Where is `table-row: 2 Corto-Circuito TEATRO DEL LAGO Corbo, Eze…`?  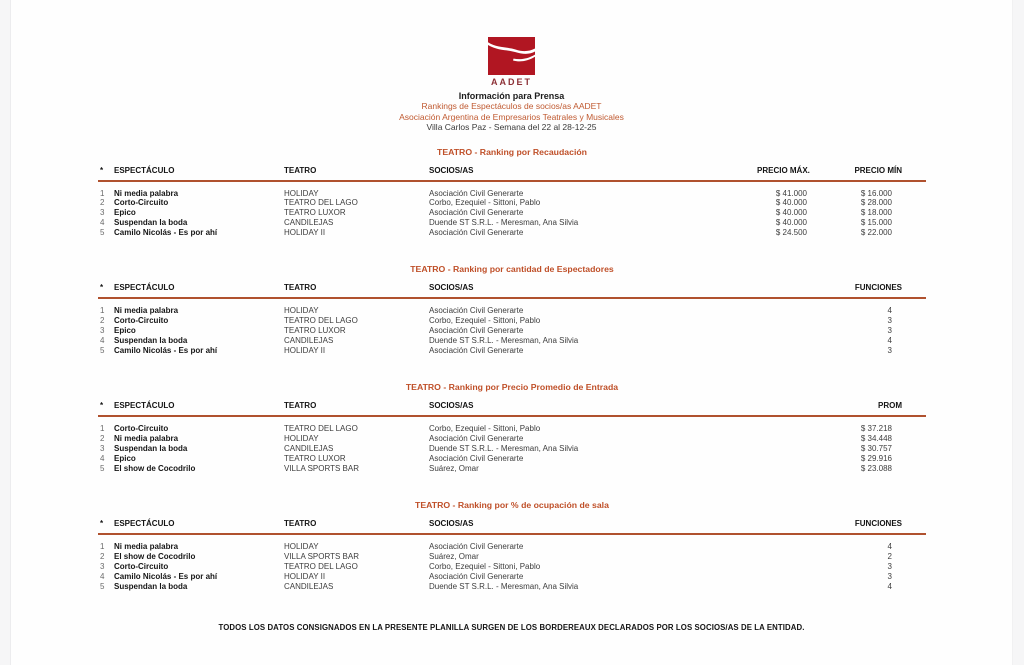 table-row: 2 Corto-Circuito TEATRO DEL LAGO Corbo, Eze… is located at coordinates (512, 203).